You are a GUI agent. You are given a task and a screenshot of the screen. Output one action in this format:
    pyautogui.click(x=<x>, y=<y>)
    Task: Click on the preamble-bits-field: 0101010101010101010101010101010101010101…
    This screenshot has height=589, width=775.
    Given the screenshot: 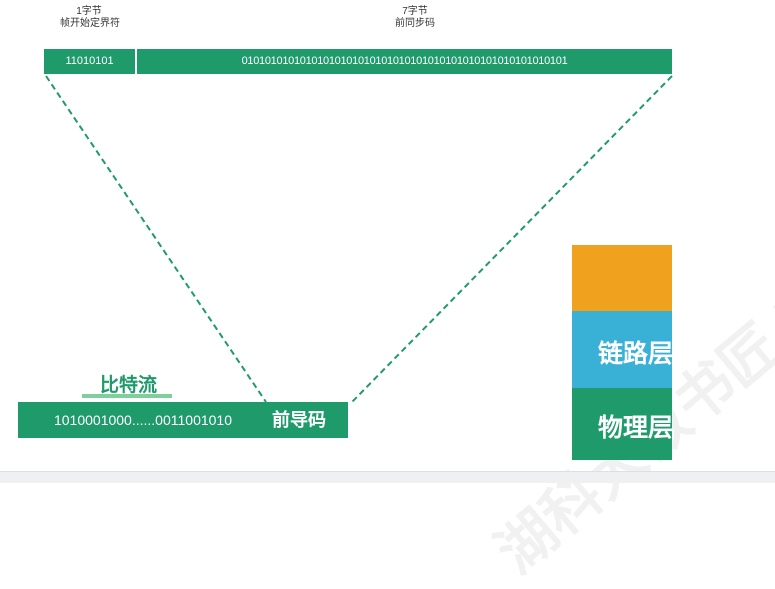 What is the action you would take?
    pyautogui.click(x=404, y=61)
    